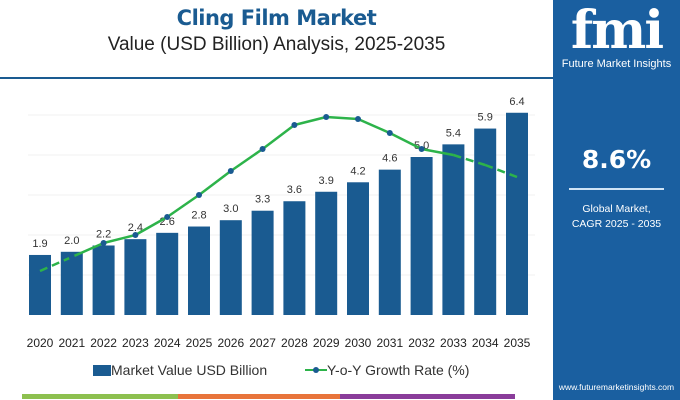 Image resolution: width=680 pixels, height=400 pixels. Describe the element at coordinates (516, 102) in the screenshot. I see `bar-label-2035: 6.4` at that location.